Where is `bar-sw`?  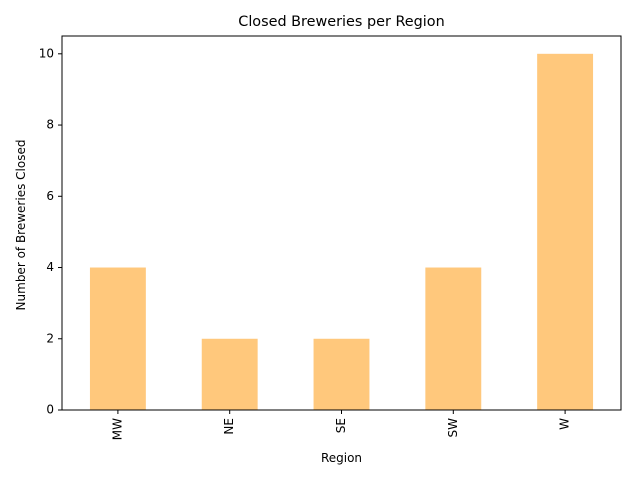 bar-sw is located at coordinates (453, 338).